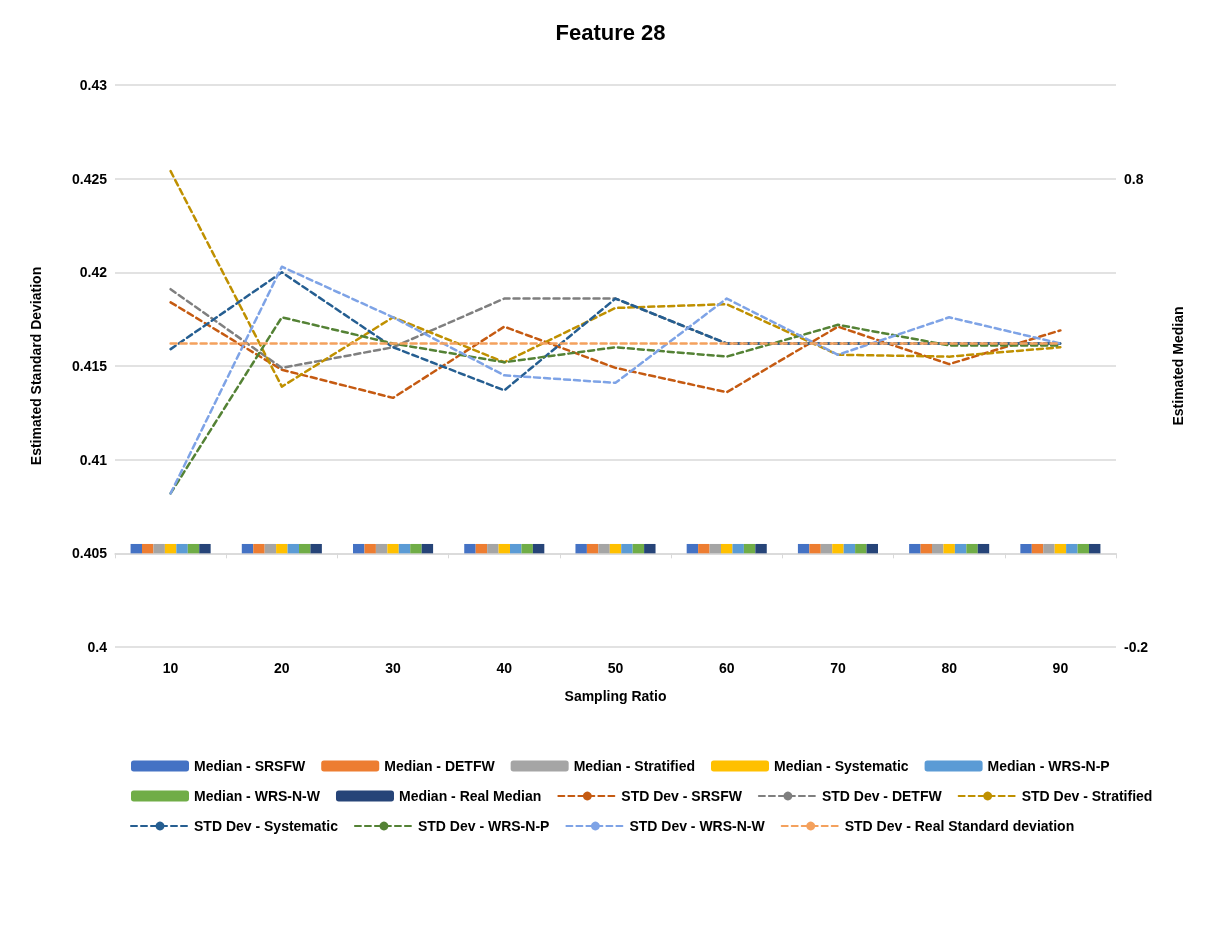  What do you see at coordinates (838, 668) in the screenshot?
I see `x-tick-label: 70` at bounding box center [838, 668].